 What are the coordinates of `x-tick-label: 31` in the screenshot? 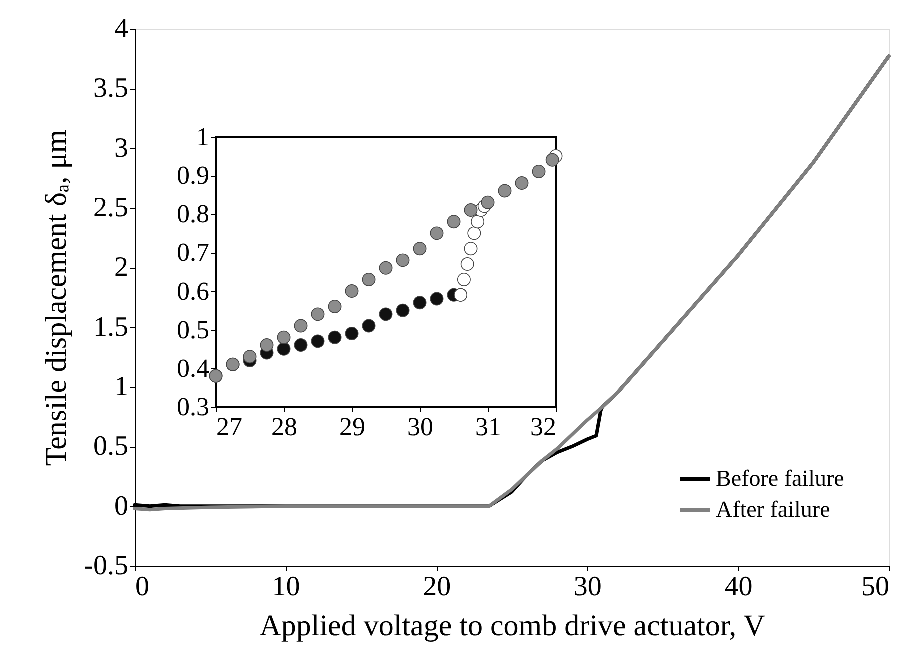 It's located at (489, 427).